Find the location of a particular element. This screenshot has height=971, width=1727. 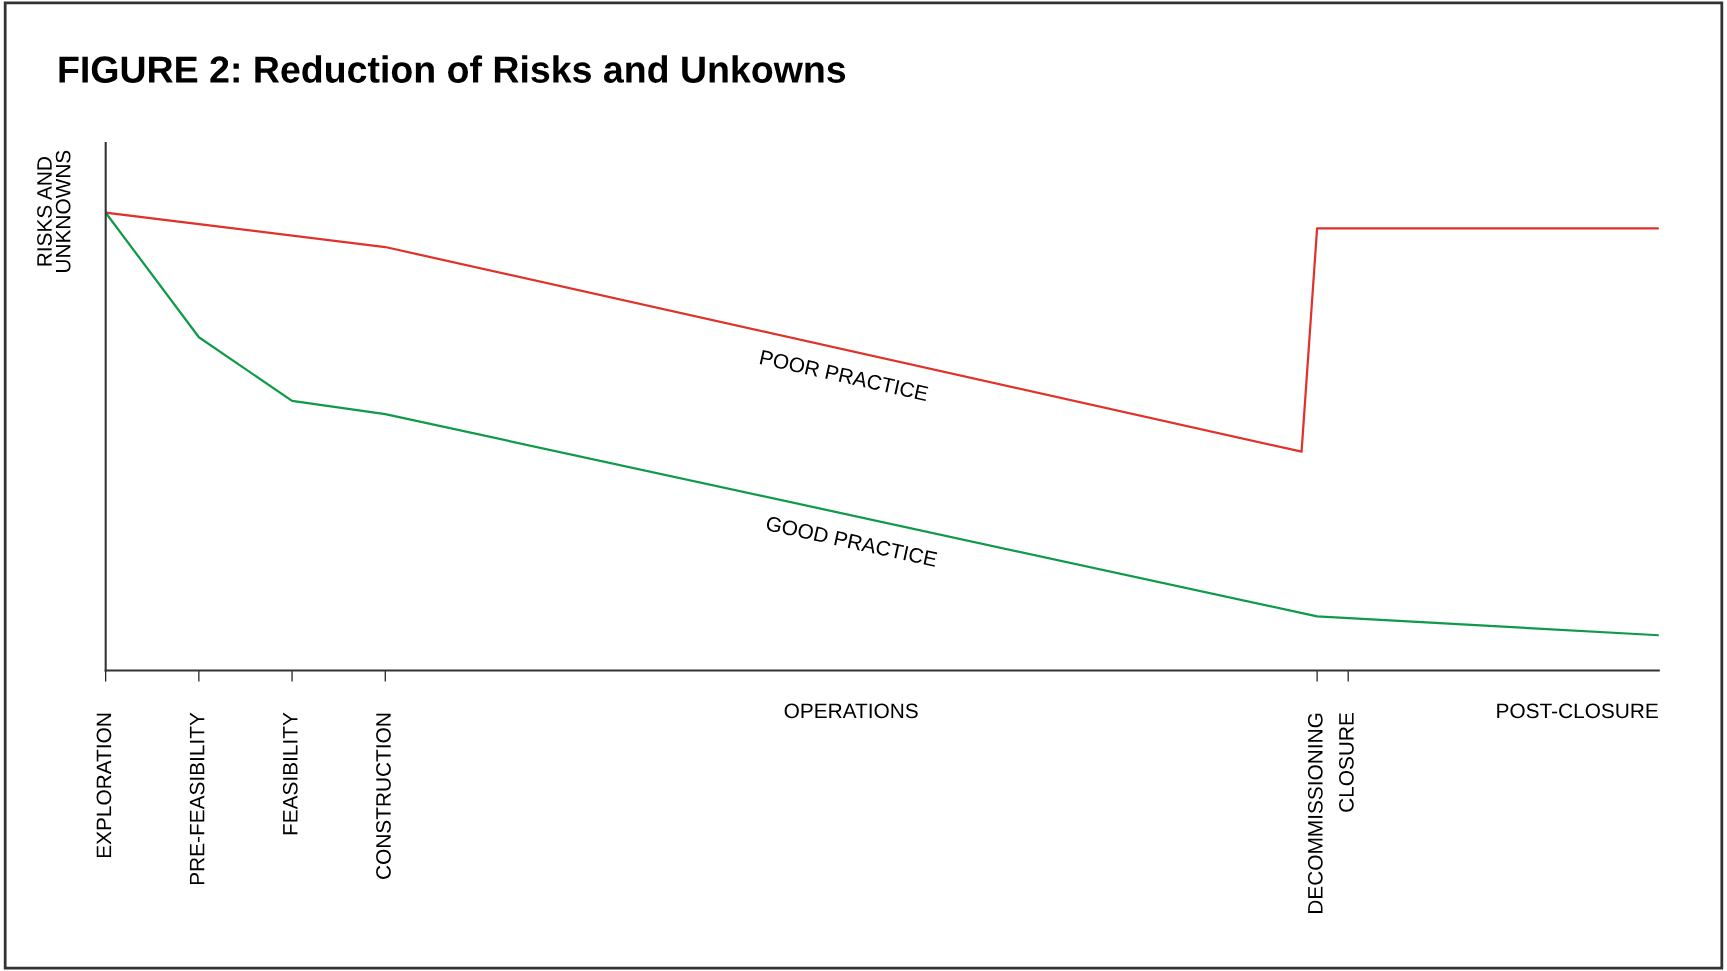

chart-title: FIGURE 2: Reduction of Risks and Unkowns is located at coordinates (452, 69).